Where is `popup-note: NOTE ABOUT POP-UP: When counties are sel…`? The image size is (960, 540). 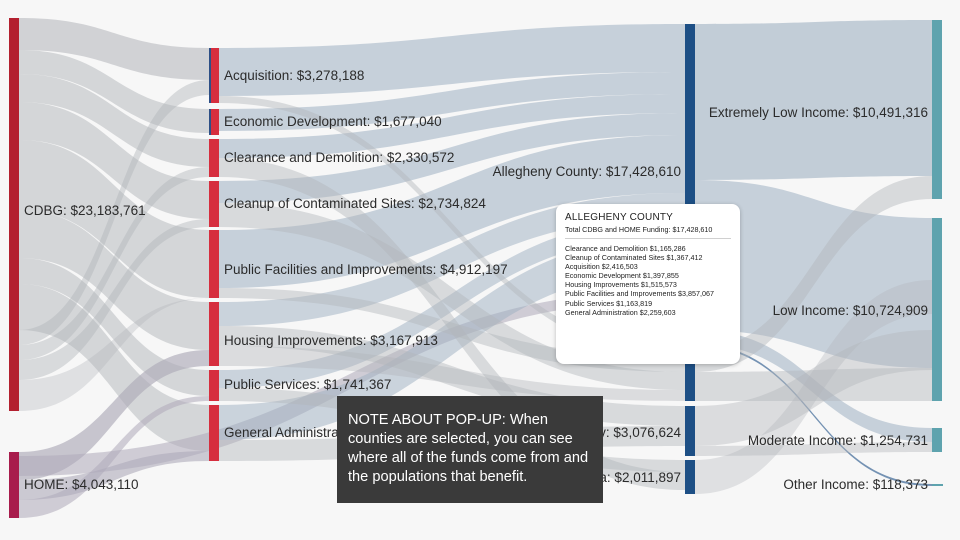 popup-note: NOTE ABOUT POP-UP: When counties are sel… is located at coordinates (470, 449).